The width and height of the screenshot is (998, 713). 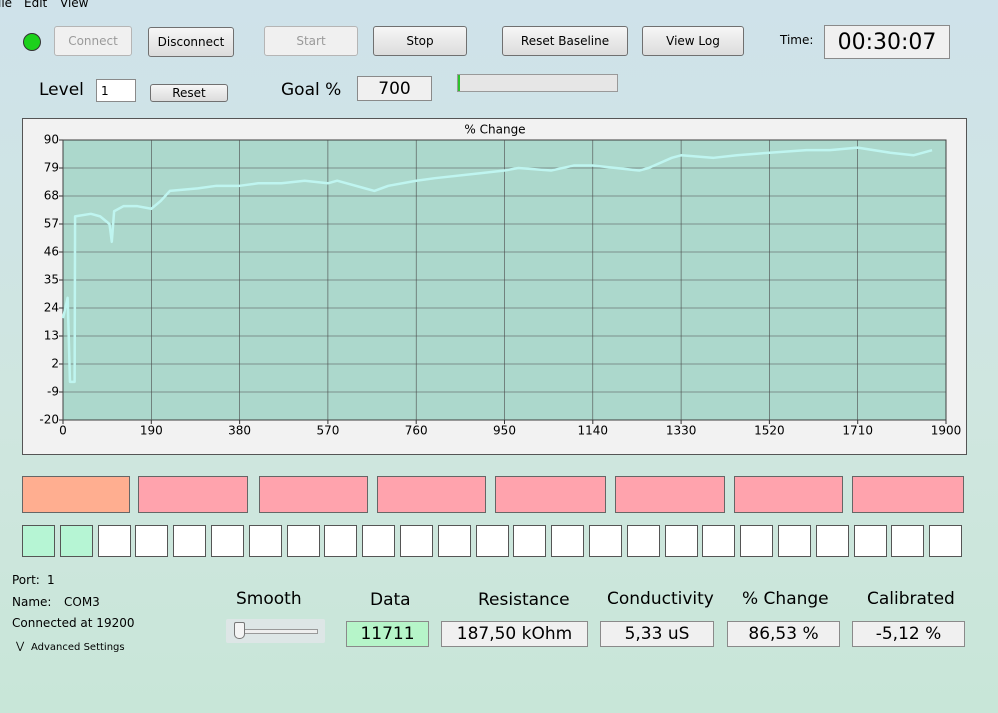 I want to click on calibrated-label: Calibrated, so click(x=911, y=599).